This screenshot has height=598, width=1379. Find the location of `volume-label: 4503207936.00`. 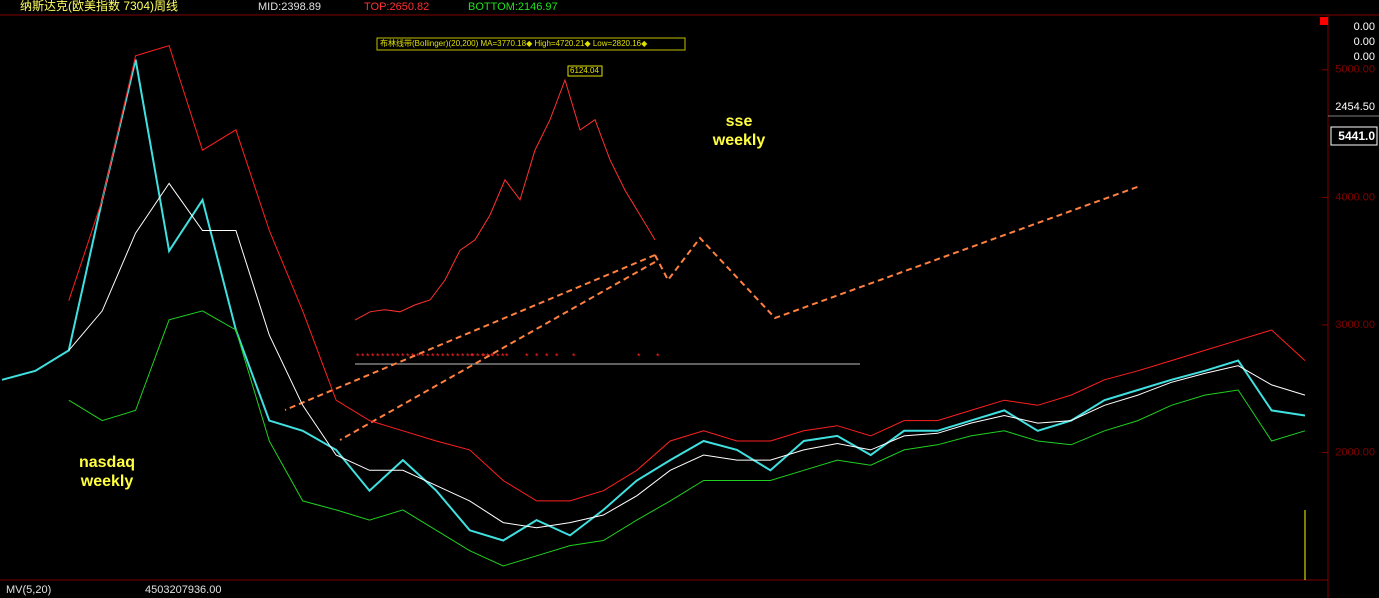

volume-label: 4503207936.00 is located at coordinates (183, 590).